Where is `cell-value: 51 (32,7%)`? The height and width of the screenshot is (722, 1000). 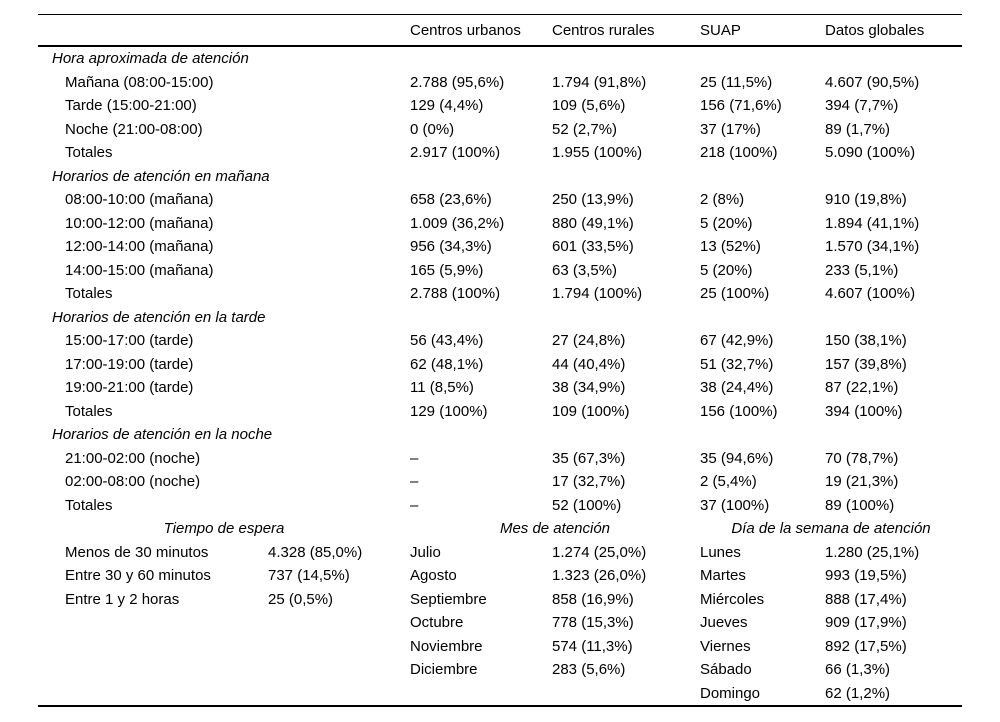 cell-value: 51 (32,7%) is located at coordinates (737, 364).